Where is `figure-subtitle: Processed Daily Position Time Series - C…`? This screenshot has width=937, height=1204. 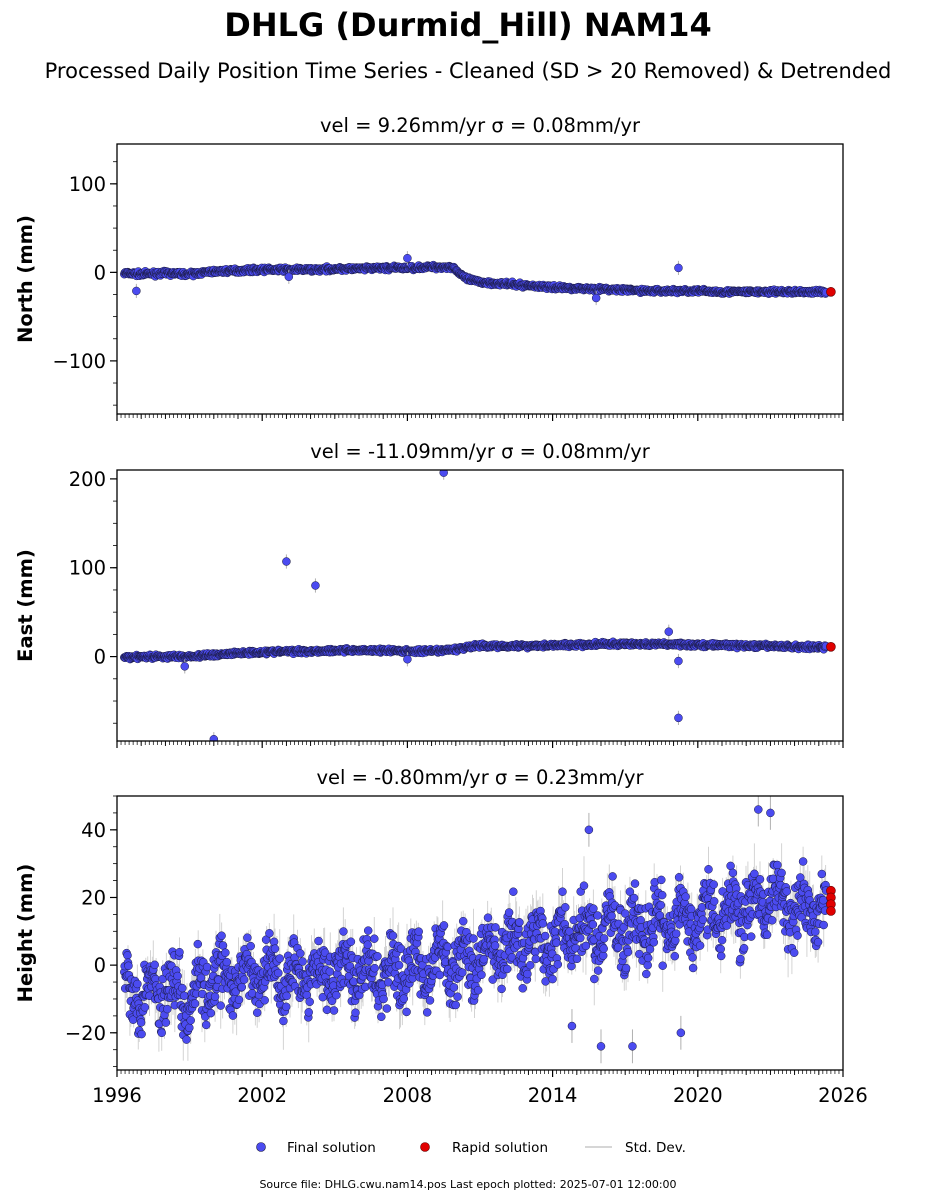 figure-subtitle: Processed Daily Position Time Series - C… is located at coordinates (468, 71).